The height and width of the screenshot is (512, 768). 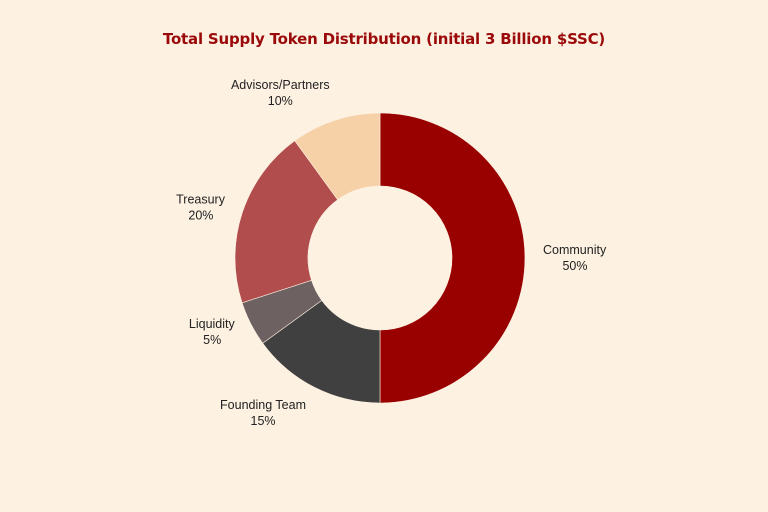 What do you see at coordinates (575, 250) in the screenshot?
I see `slice-label-community: Community` at bounding box center [575, 250].